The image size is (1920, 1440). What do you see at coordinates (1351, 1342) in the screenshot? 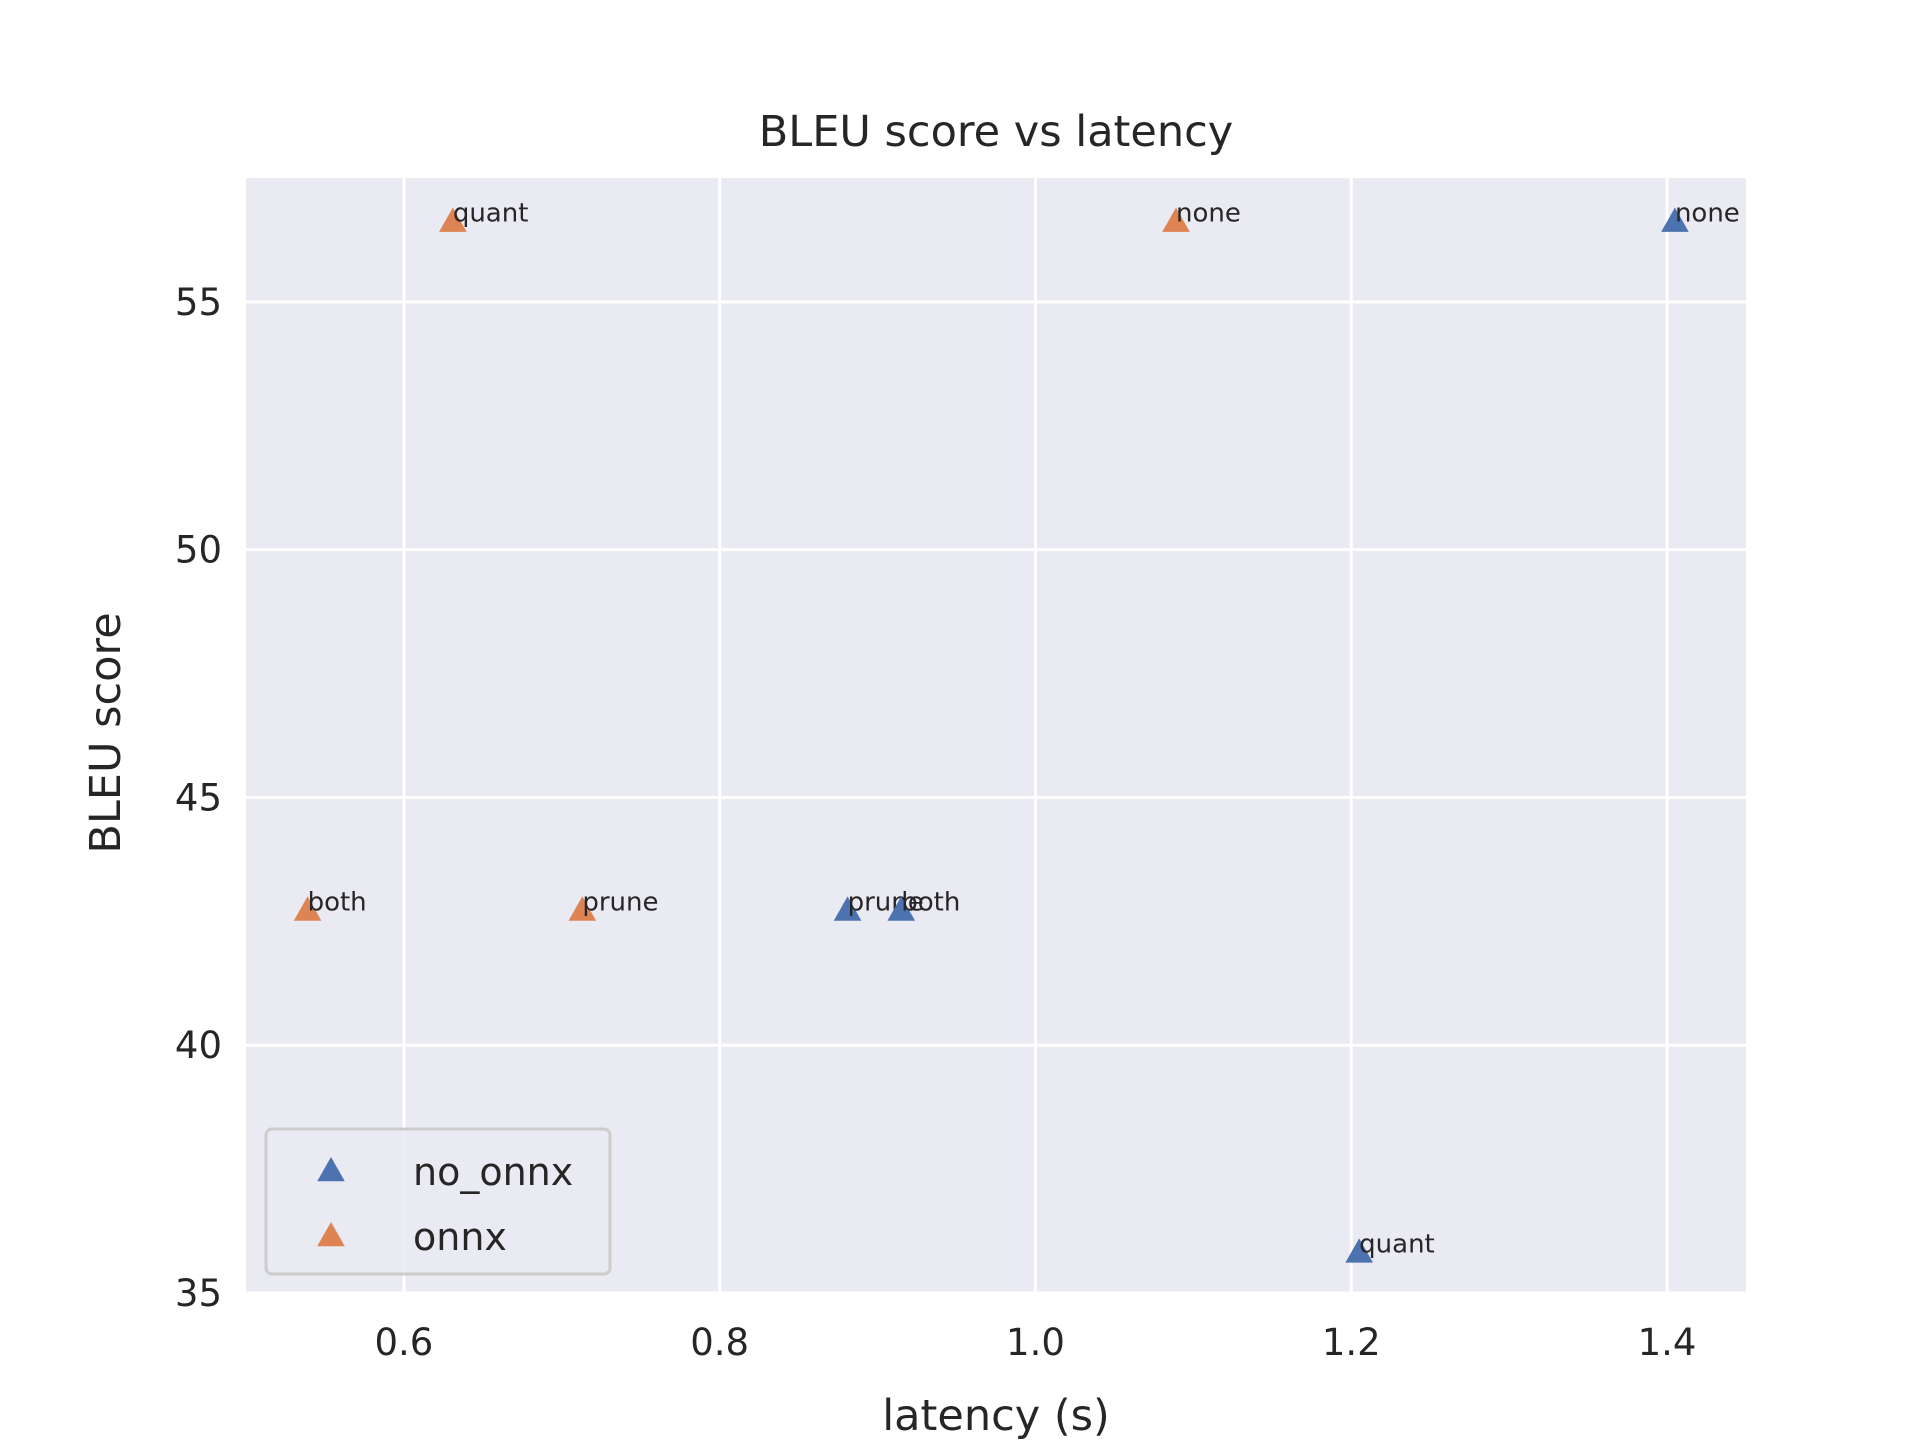
I see `x-tick-label: 1.2` at bounding box center [1351, 1342].